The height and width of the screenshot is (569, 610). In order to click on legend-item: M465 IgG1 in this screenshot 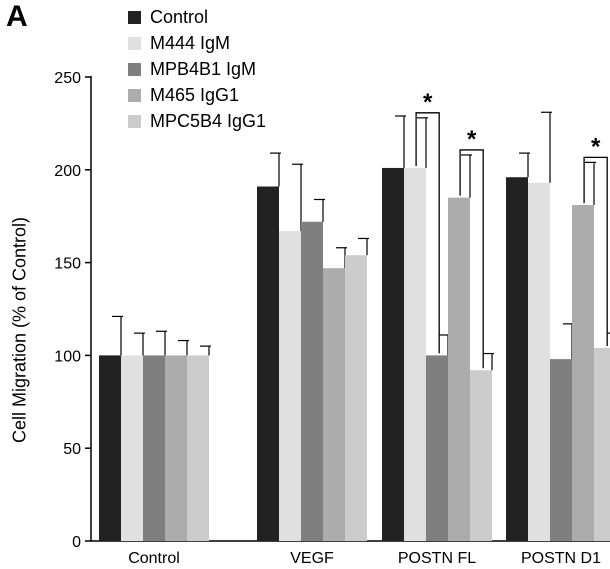, I will do `click(197, 95)`.